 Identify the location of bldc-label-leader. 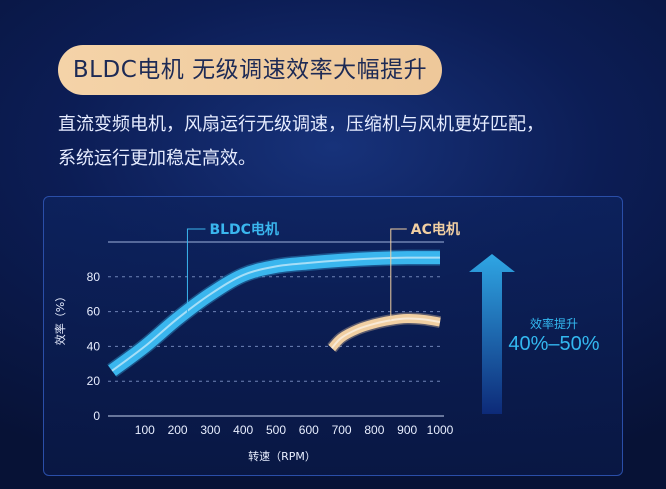
(196, 272).